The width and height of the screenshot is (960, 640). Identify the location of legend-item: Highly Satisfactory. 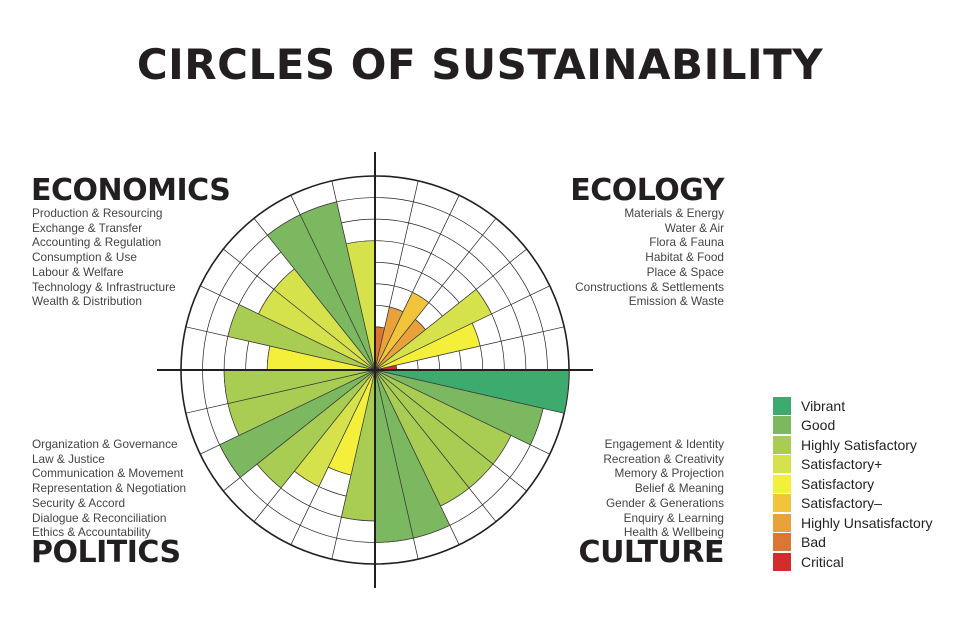
(853, 445).